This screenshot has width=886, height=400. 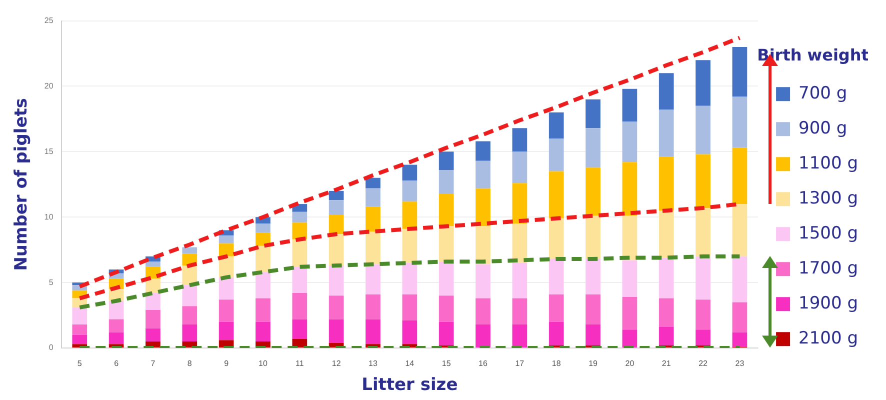 What do you see at coordinates (667, 363) in the screenshot?
I see `x-tick-label: 21` at bounding box center [667, 363].